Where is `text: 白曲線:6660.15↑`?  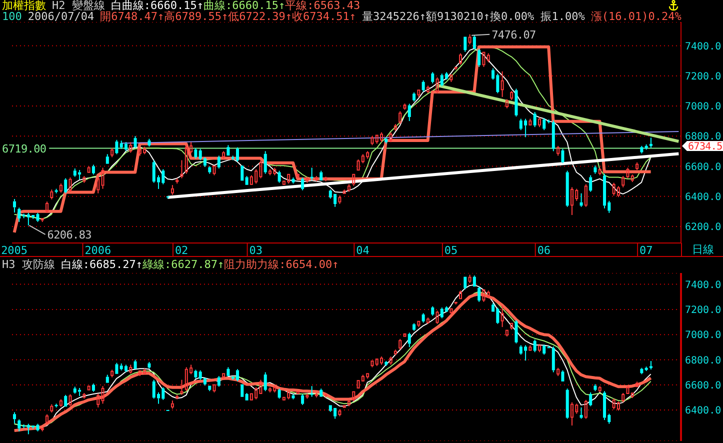
text: 白曲線:6660.15↑ is located at coordinates (157, 6).